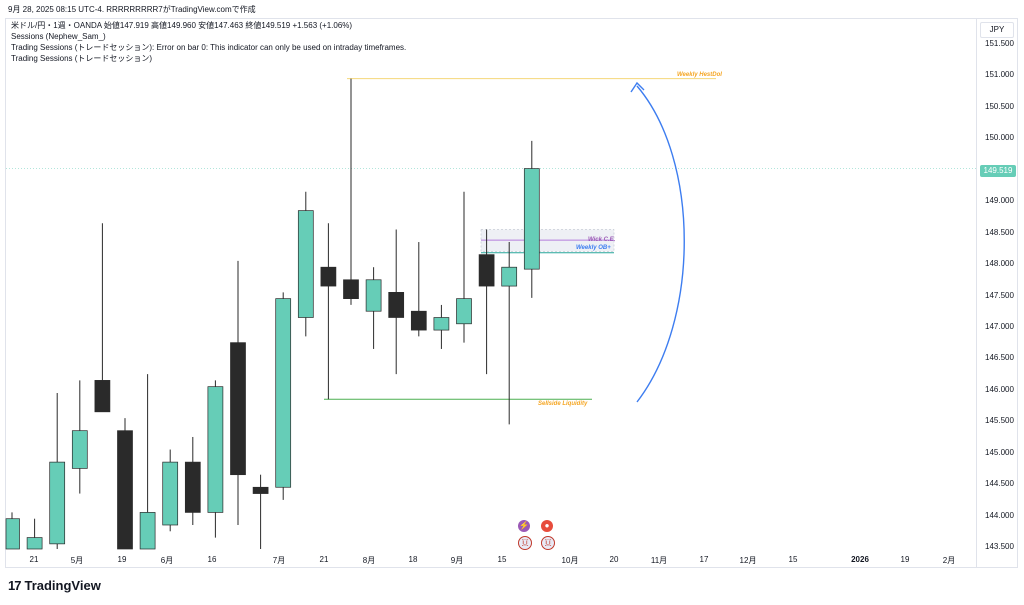 The width and height of the screenshot is (1024, 605). Describe the element at coordinates (999, 358) in the screenshot. I see `price-tick-label: 146.500` at that location.